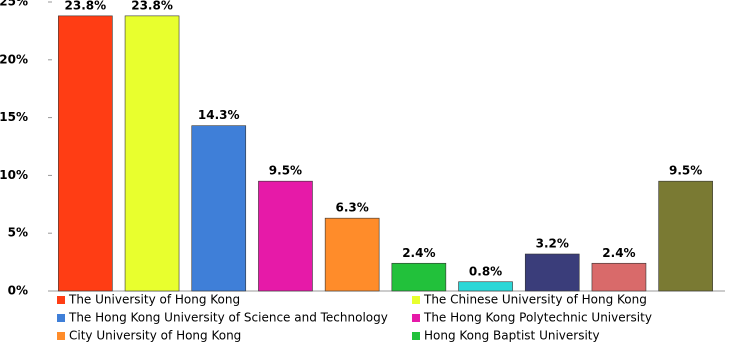 The width and height of the screenshot is (750, 350). Describe the element at coordinates (18, 233) in the screenshot. I see `y-tick-label: 5%` at that location.